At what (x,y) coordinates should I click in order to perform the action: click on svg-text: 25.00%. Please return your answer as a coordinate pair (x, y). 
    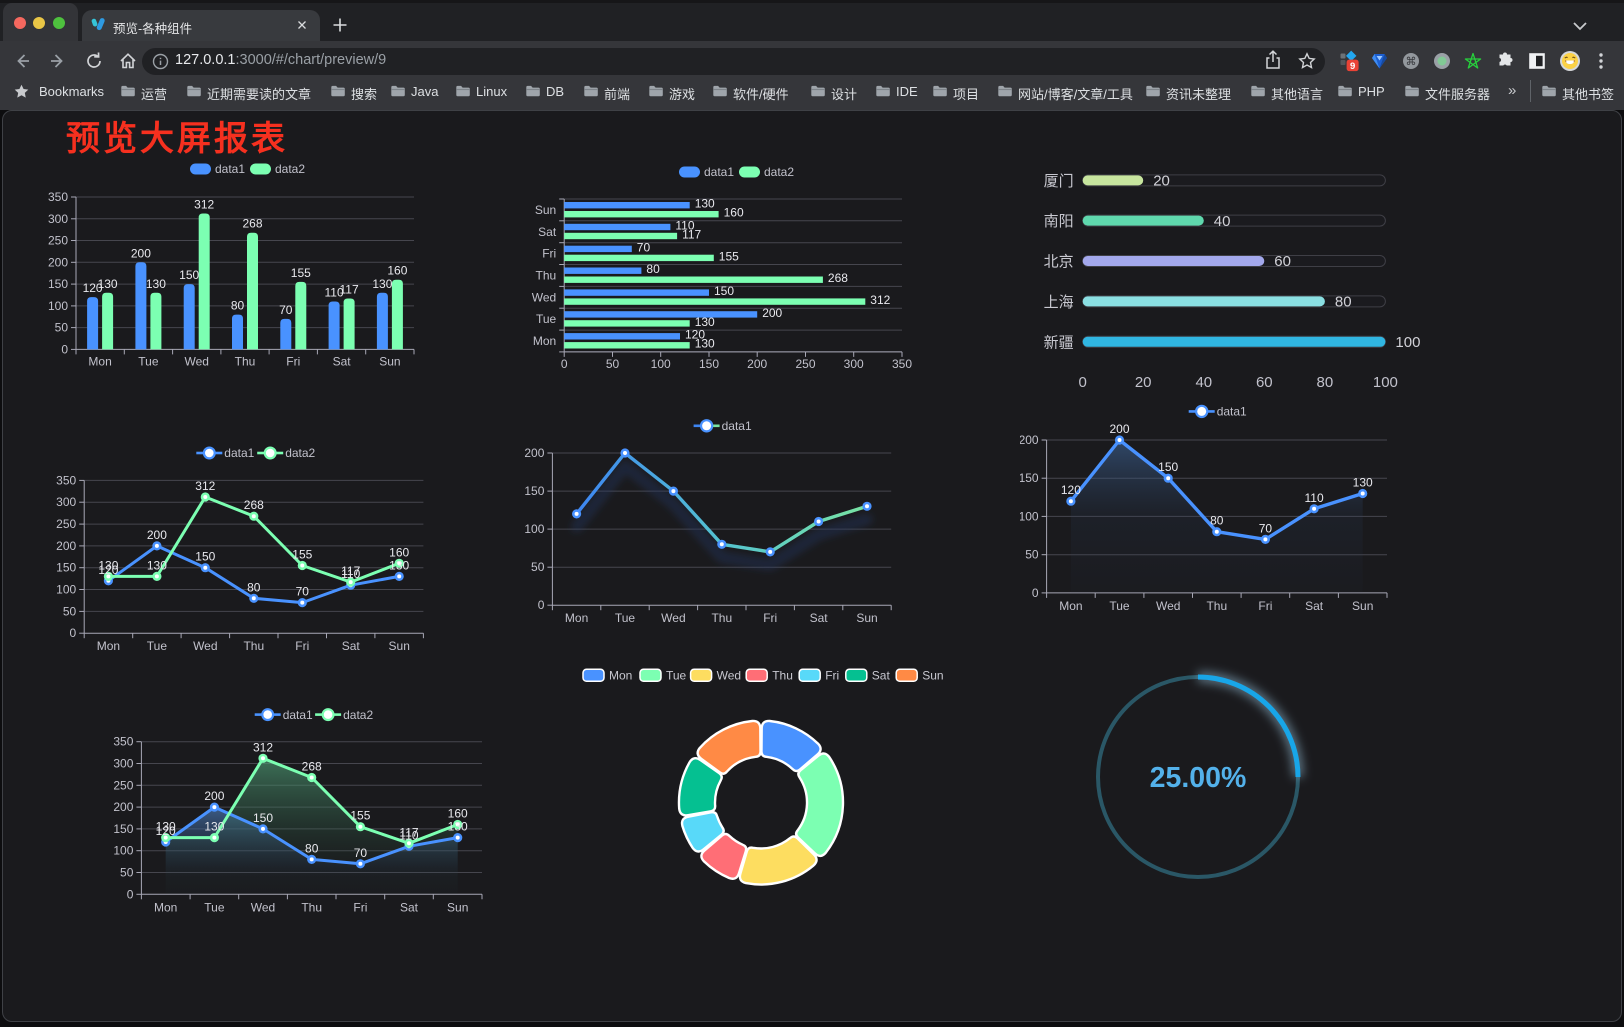
    Looking at the image, I should click on (1198, 778).